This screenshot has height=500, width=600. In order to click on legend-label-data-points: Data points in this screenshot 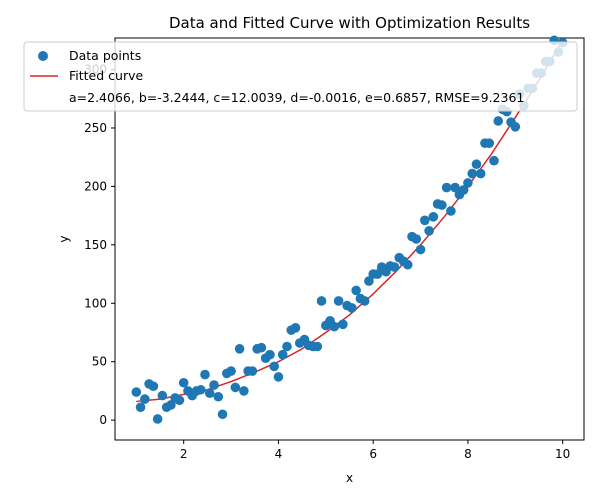, I will do `click(105, 55)`.